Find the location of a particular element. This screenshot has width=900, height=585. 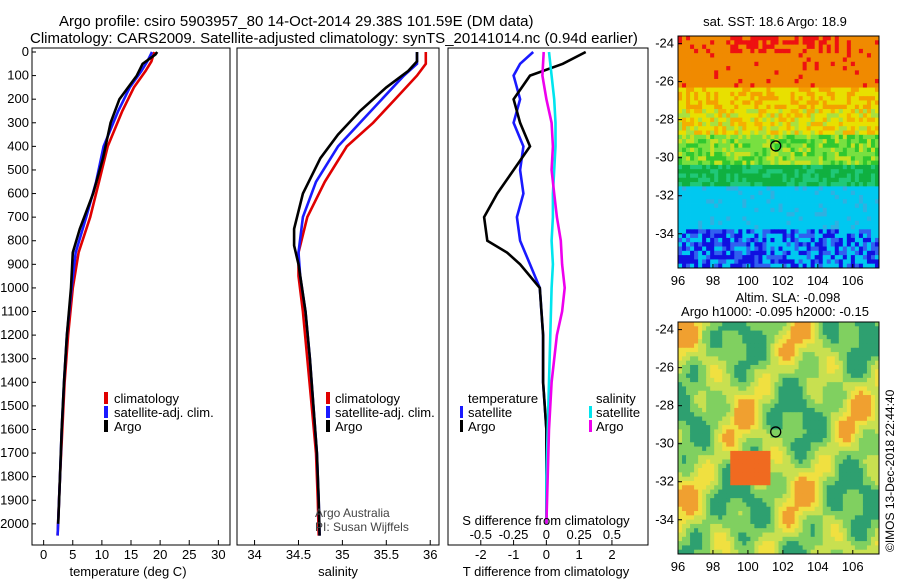

x-tick-label: 25 is located at coordinates (189, 554).